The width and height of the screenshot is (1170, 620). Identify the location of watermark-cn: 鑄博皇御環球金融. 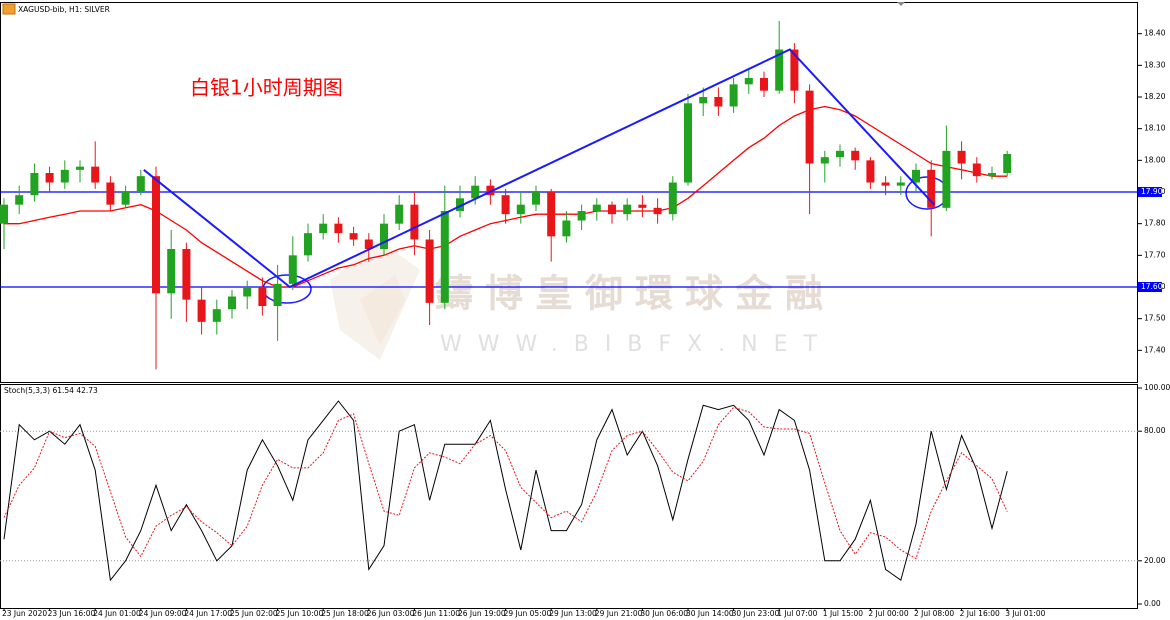
(635, 294).